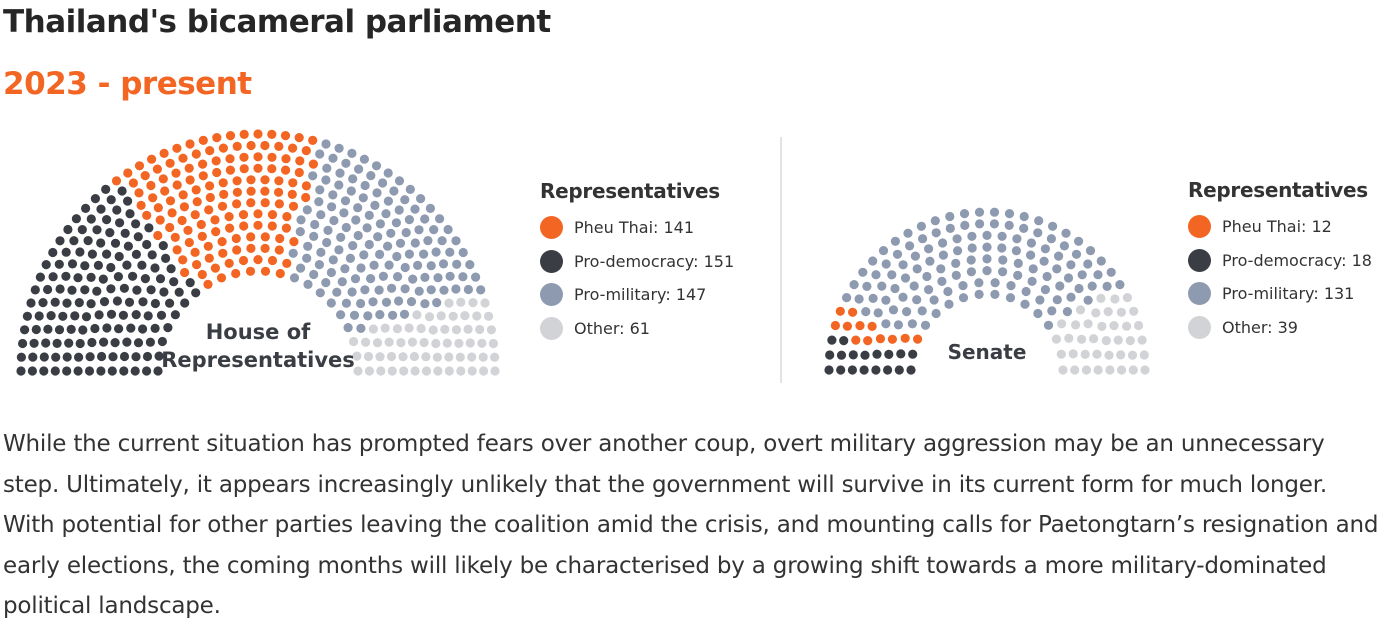  What do you see at coordinates (551, 261) in the screenshot?
I see `legend-swatch` at bounding box center [551, 261].